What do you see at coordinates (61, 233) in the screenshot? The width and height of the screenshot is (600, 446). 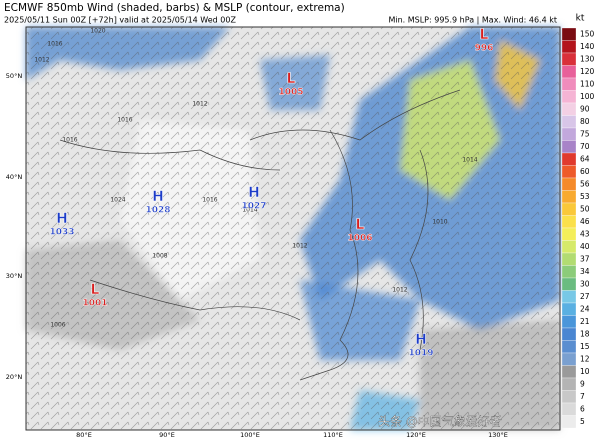 I see `pressure-center-value: 1033` at bounding box center [61, 233].